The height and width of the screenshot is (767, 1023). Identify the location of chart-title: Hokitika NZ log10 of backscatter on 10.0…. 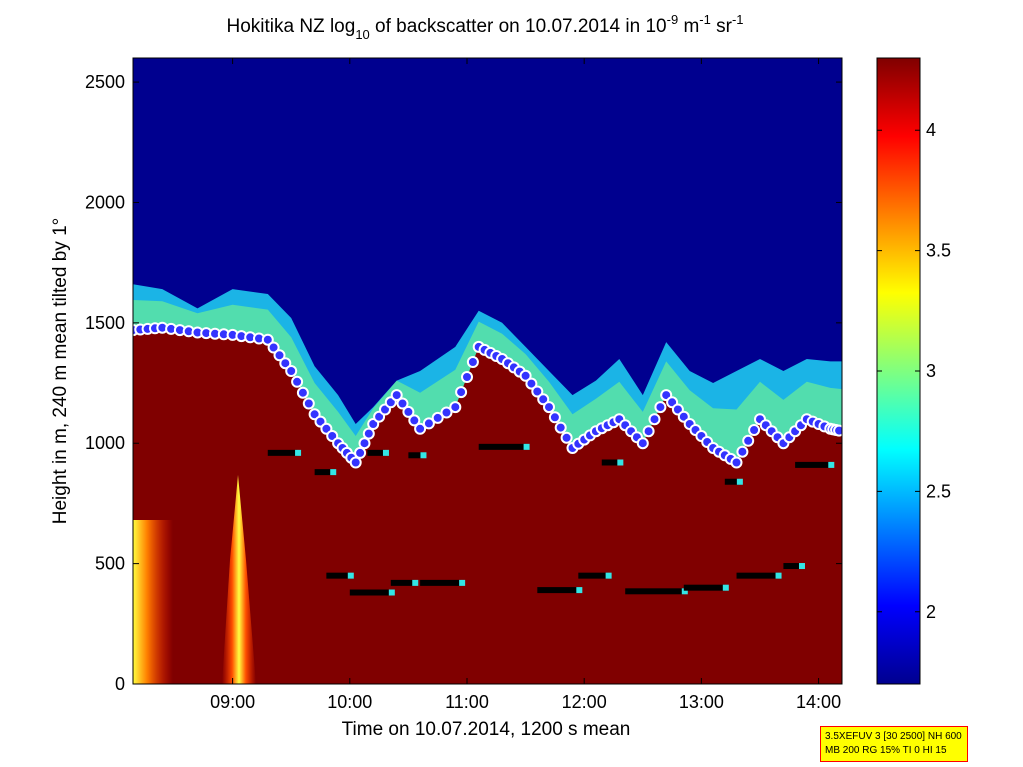
(484, 27).